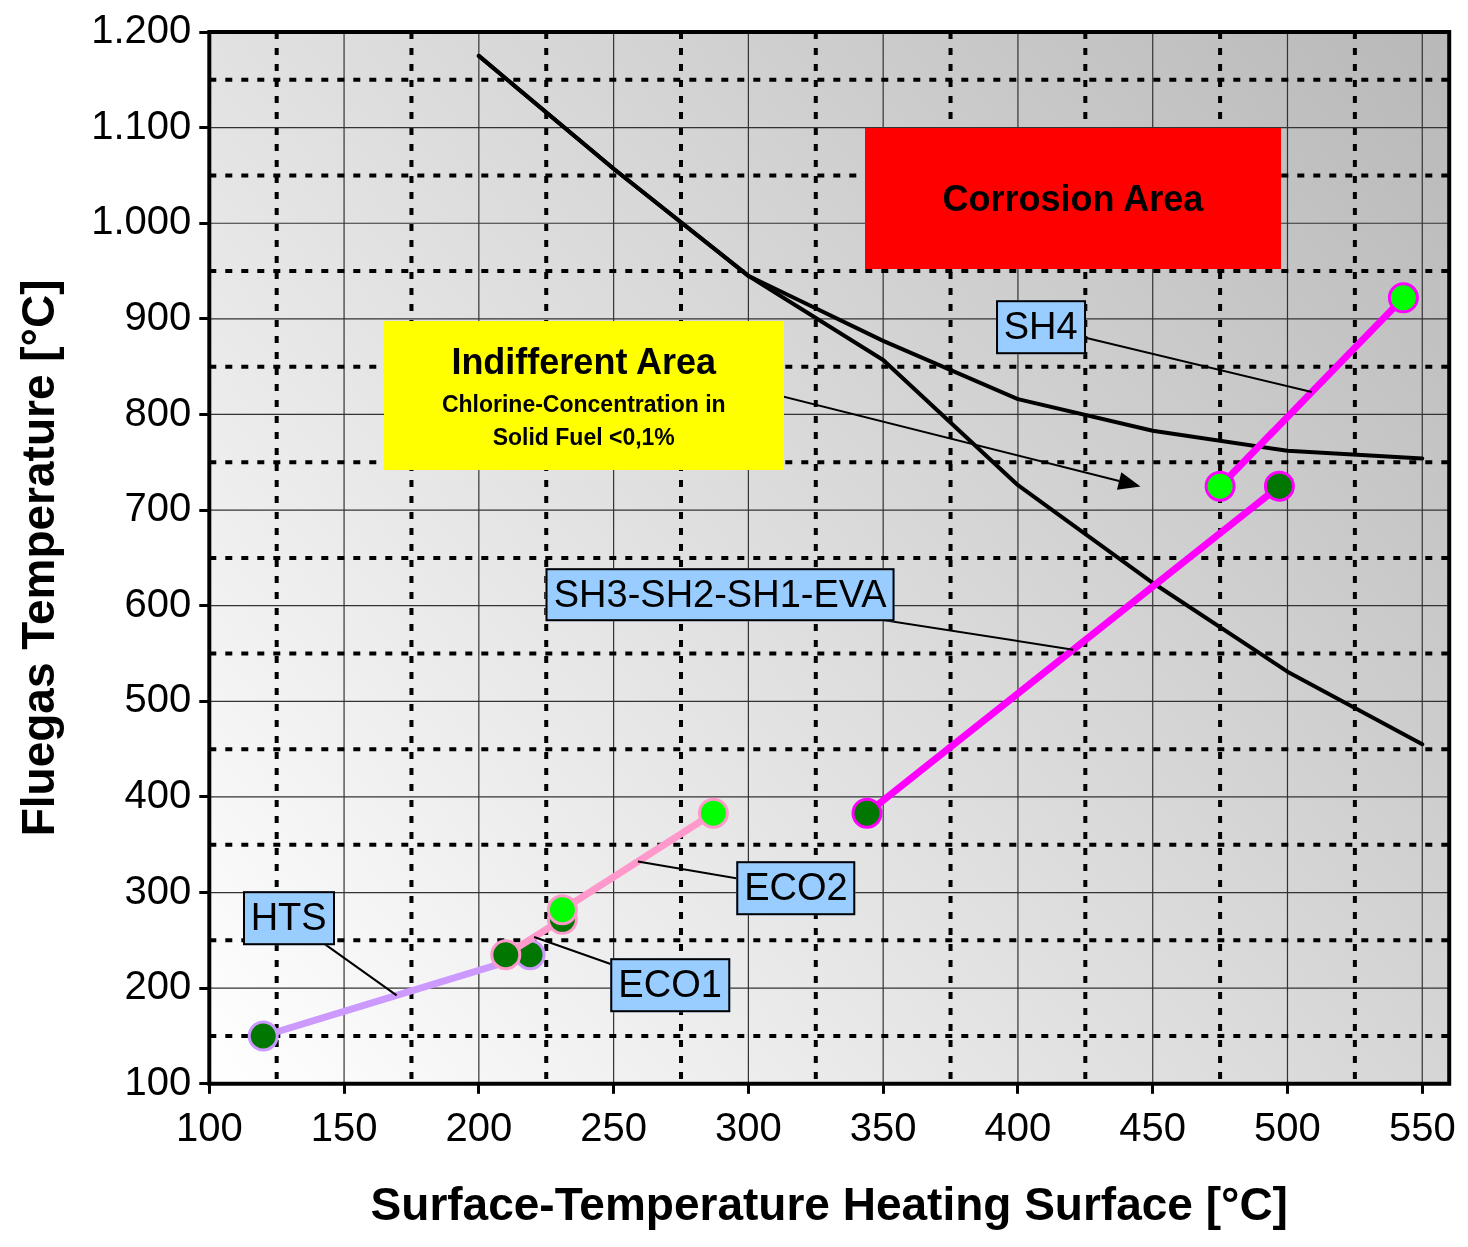 Image resolution: width=1468 pixels, height=1247 pixels. Describe the element at coordinates (720, 594) in the screenshot. I see `text: SH3-SH2-SH1-EVA` at that location.